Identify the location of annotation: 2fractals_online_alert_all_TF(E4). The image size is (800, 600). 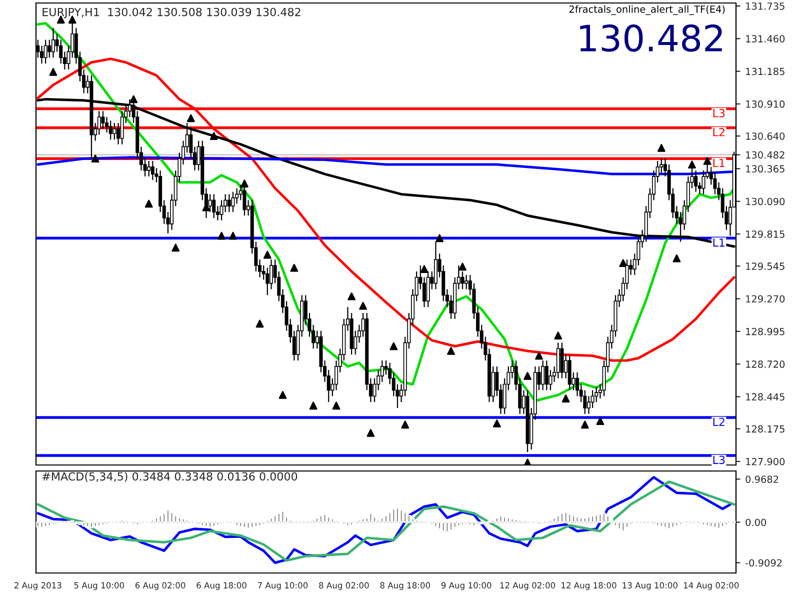
(647, 10).